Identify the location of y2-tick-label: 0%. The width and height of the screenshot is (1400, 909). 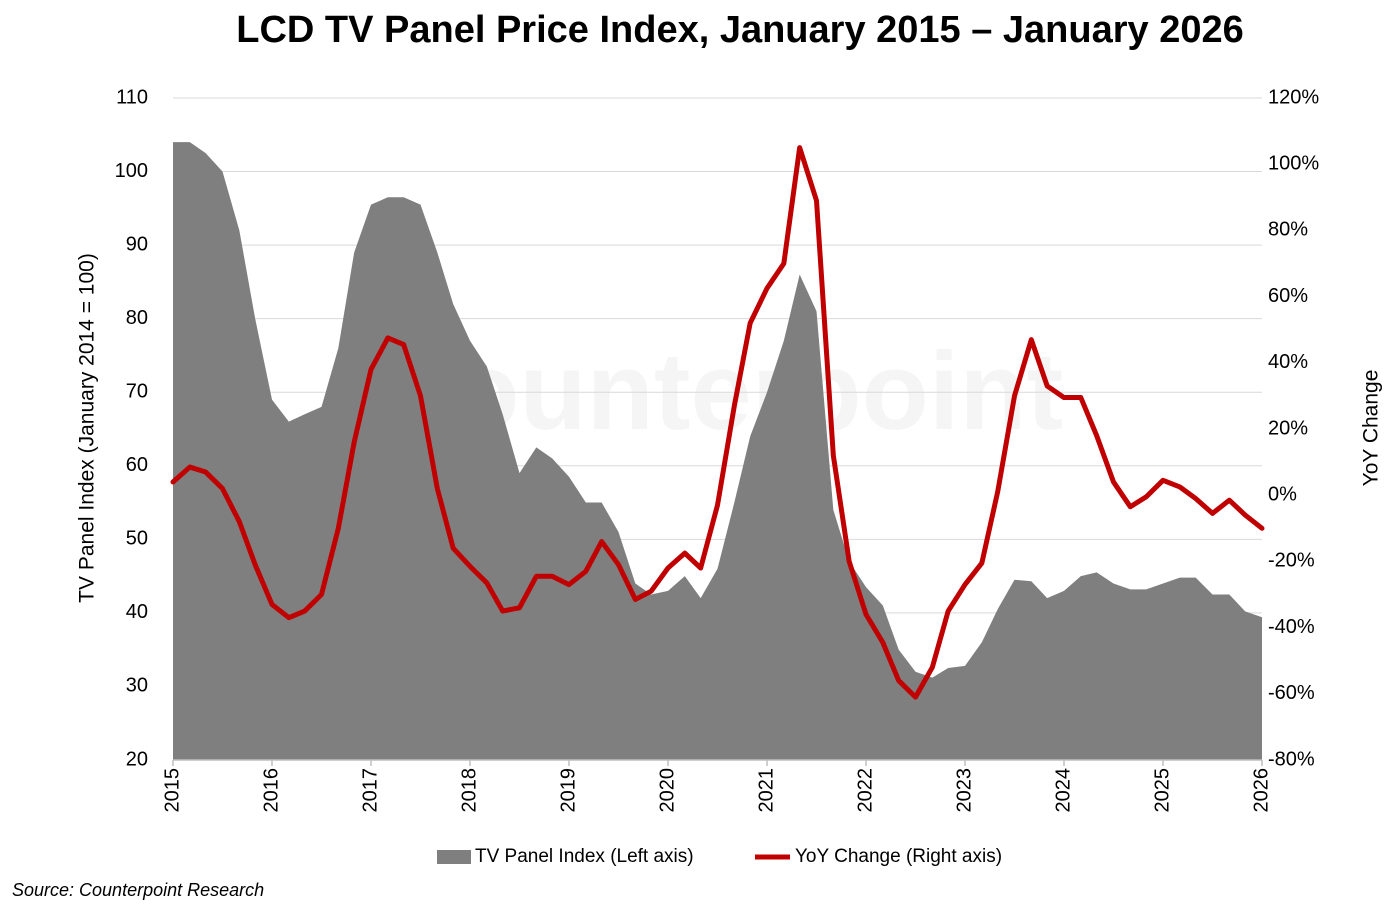
(1282, 494).